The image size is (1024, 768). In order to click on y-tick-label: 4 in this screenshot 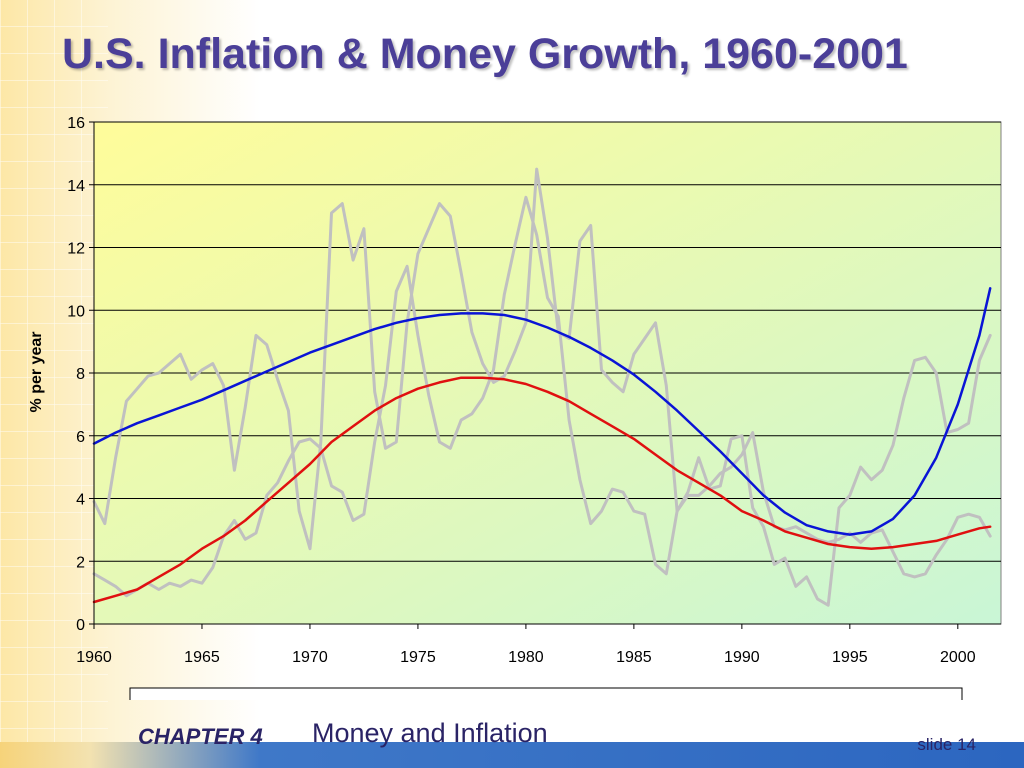, I will do `click(80, 500)`.